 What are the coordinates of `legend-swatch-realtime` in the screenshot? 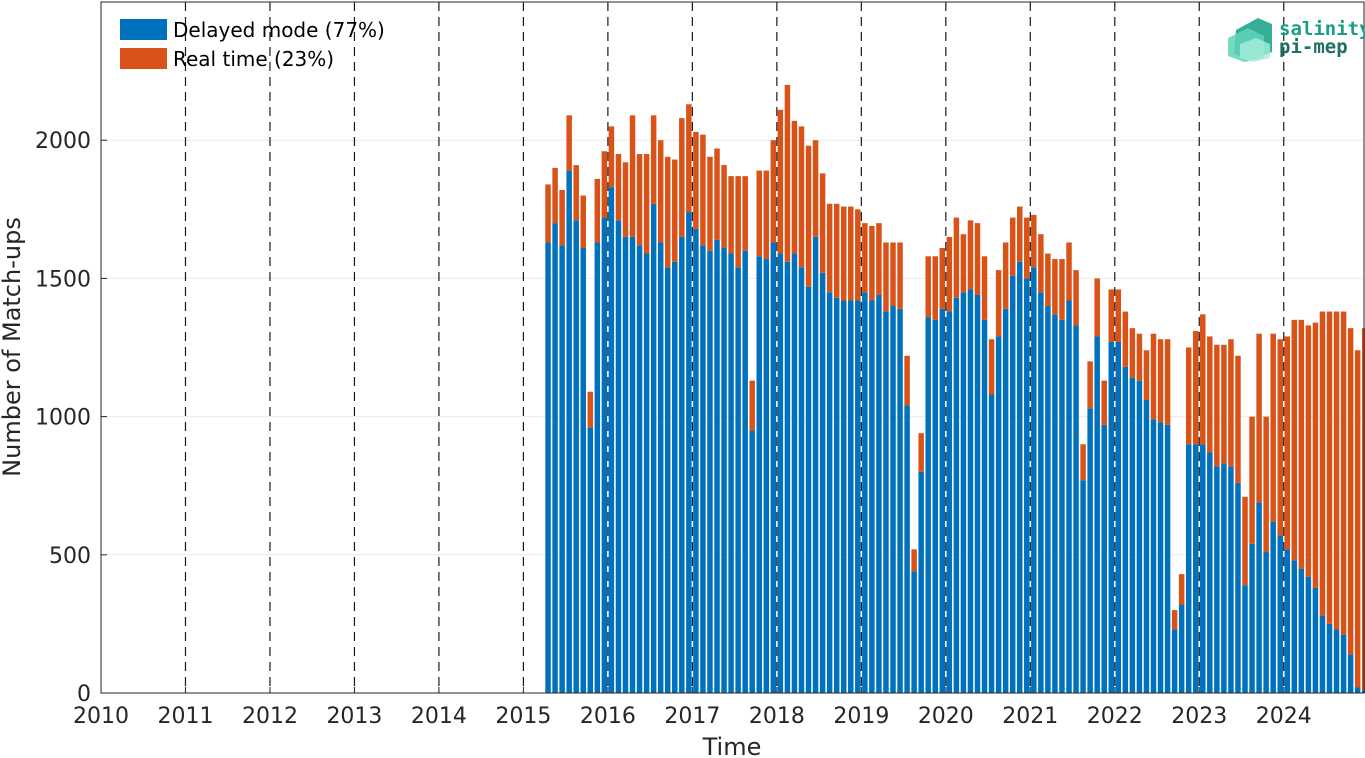 It's located at (143, 58).